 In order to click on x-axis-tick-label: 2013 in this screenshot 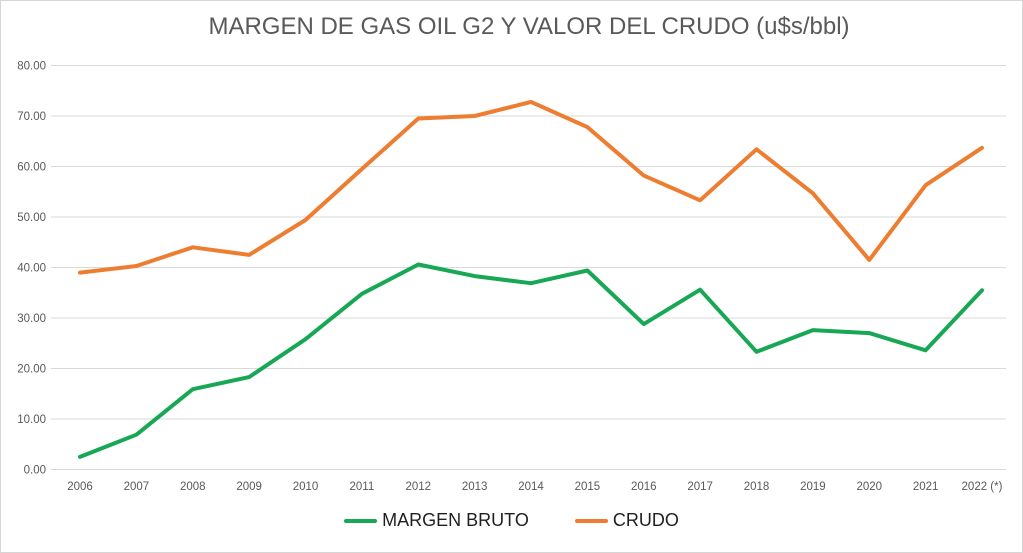, I will do `click(475, 487)`.